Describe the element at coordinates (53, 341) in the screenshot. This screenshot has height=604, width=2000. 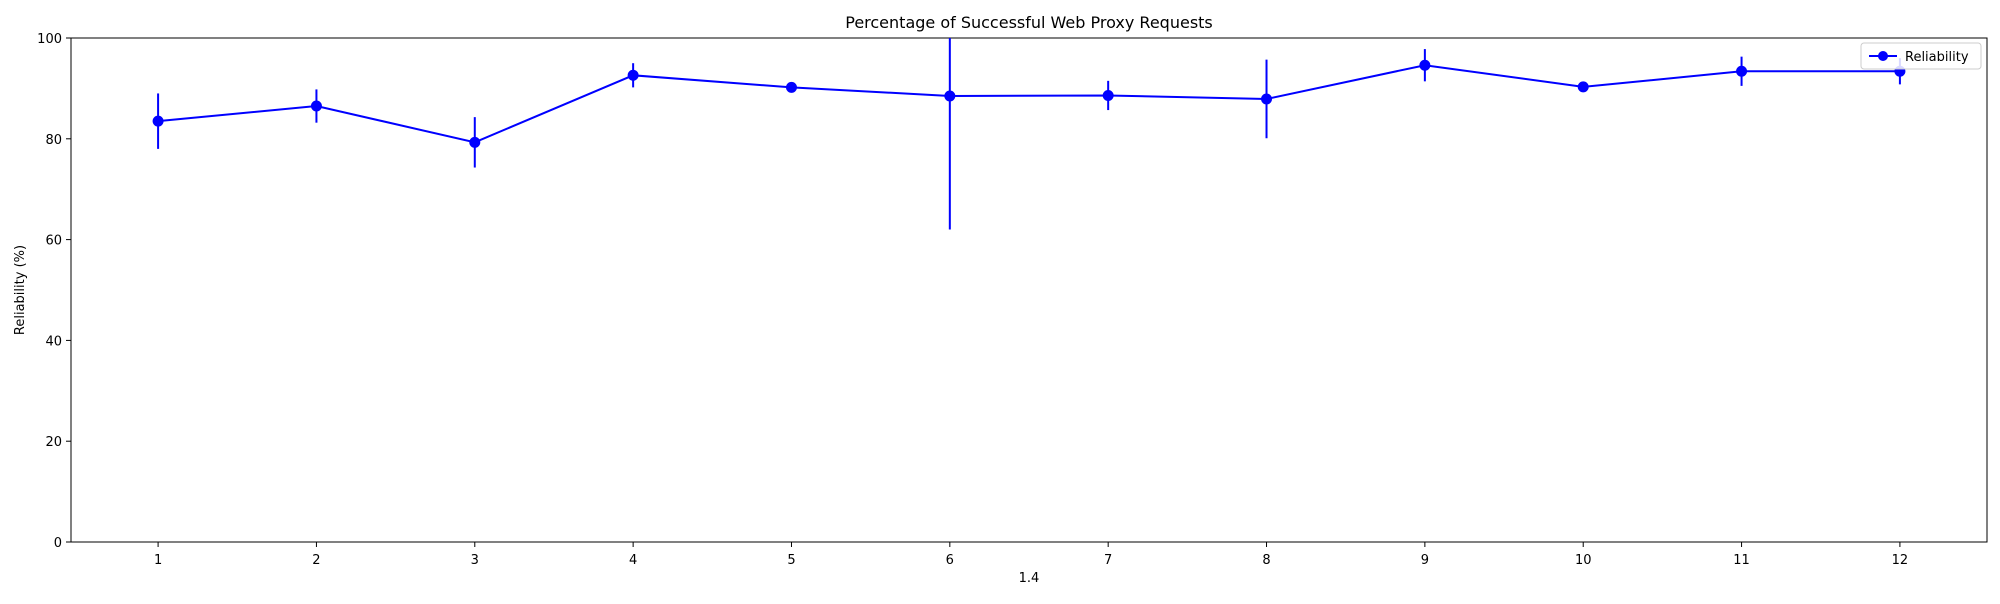
I see `y-tick-label: 40` at that location.